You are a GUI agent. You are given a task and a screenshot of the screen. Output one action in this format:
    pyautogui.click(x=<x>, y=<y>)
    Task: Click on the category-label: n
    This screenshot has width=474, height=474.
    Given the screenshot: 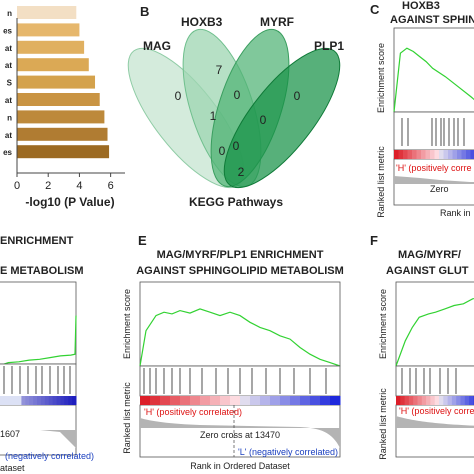 What is the action you would take?
    pyautogui.click(x=9, y=117)
    